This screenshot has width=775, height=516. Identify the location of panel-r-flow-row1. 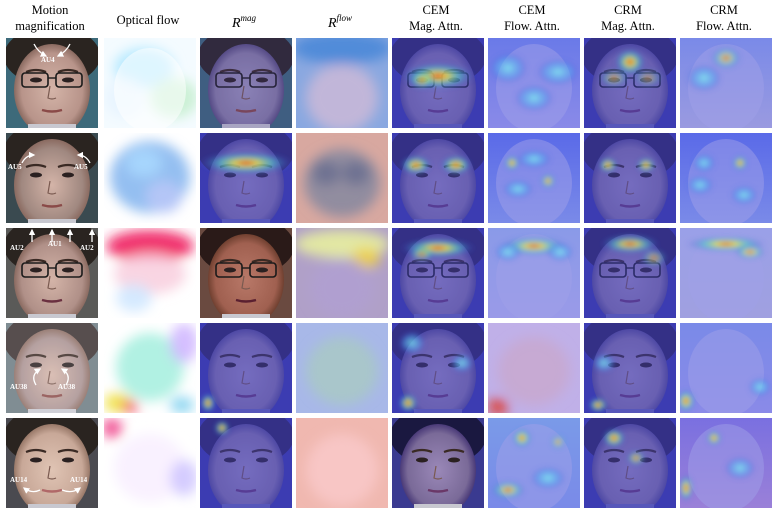
(342, 83).